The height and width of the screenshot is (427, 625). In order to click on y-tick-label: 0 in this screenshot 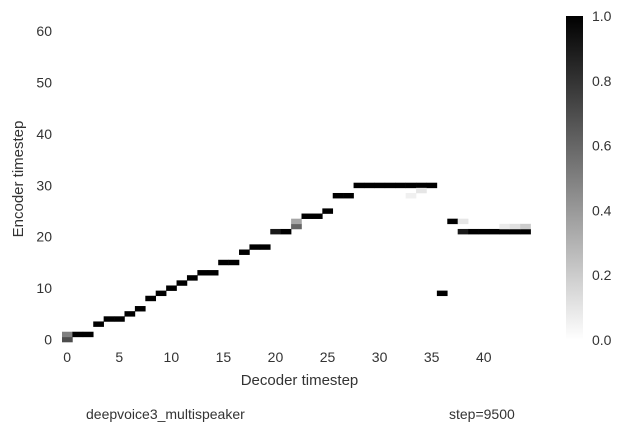, I will do `click(48, 339)`.